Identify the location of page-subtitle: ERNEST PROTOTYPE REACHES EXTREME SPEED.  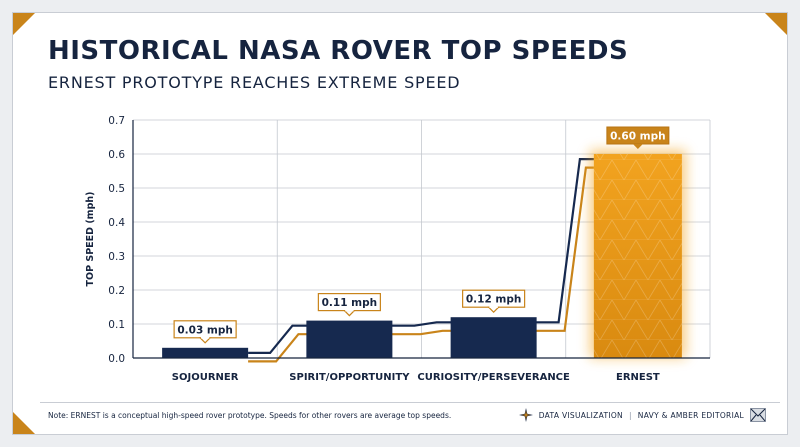
(254, 82).